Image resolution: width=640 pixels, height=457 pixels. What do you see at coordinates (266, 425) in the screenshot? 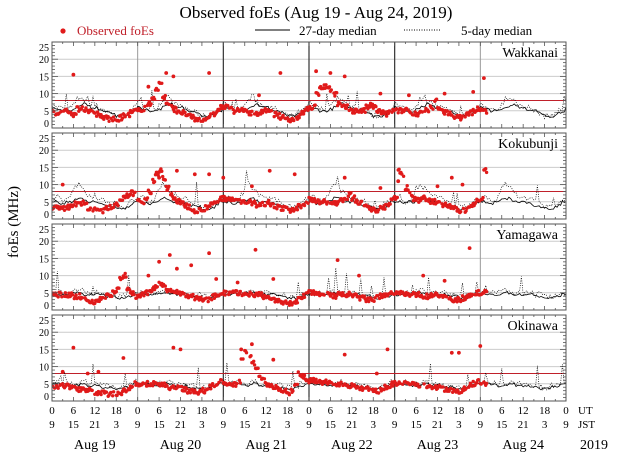
I see `x-tick-label-jst: 21` at bounding box center [266, 425].